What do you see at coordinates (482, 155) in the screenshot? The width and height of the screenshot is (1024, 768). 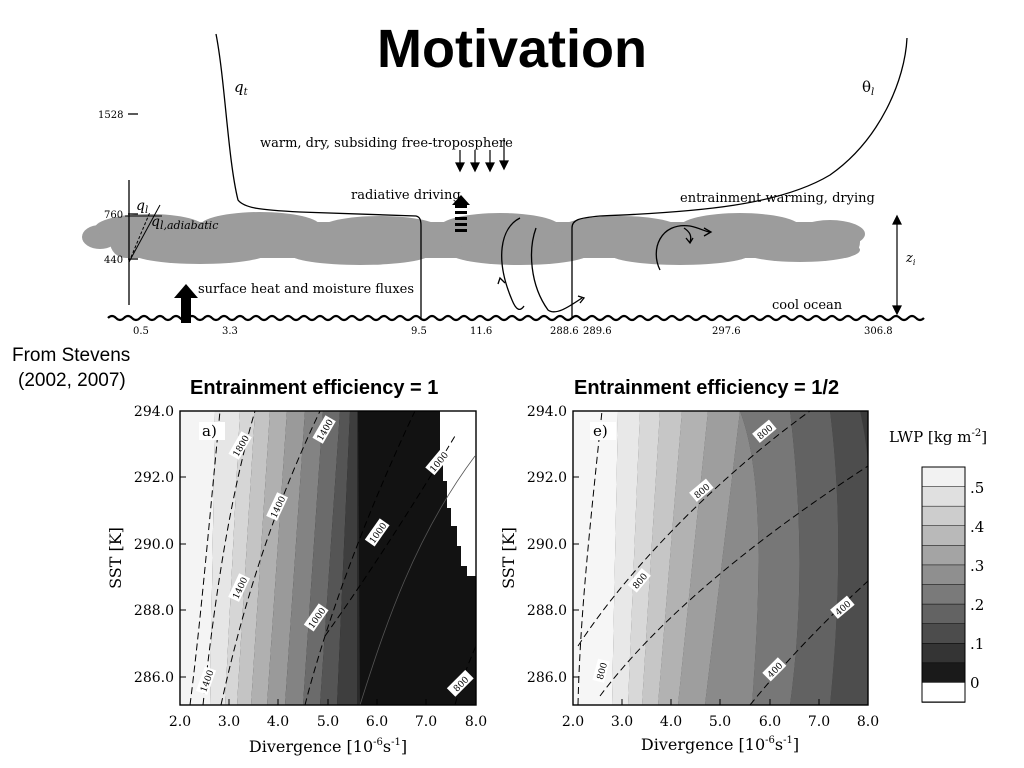 I see `subsidence-arrows` at bounding box center [482, 155].